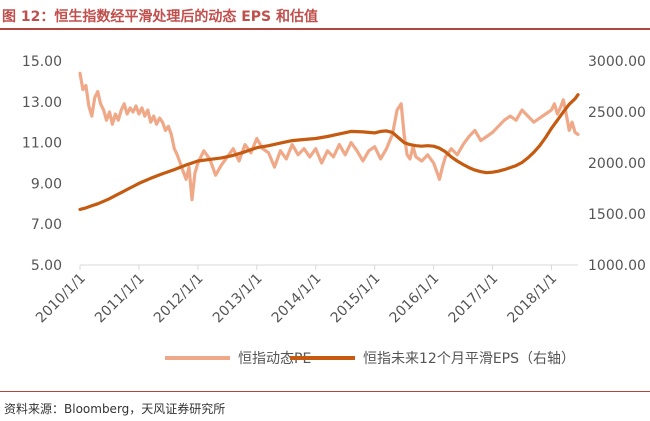 This screenshot has width=650, height=421. Describe the element at coordinates (274, 359) in the screenshot. I see `legend-pe-label: 恒指动态PE` at that location.